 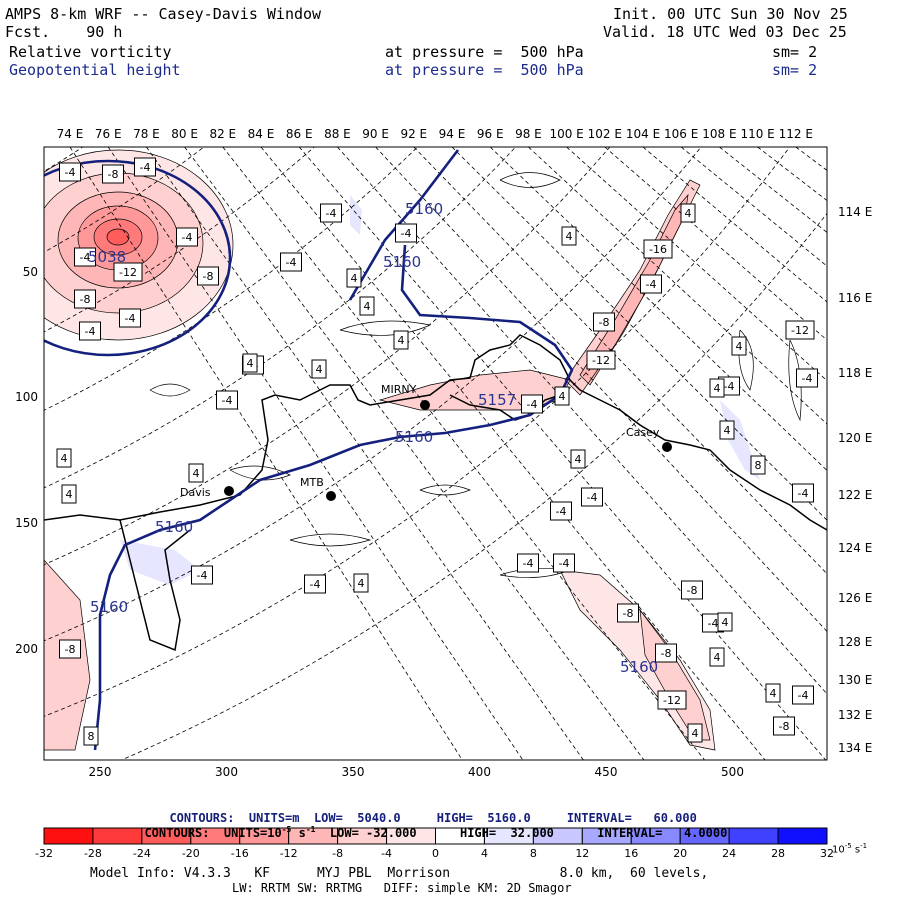 What do you see at coordinates (730, 14) in the screenshot?
I see `init-time: Init. 00 UTC Sun 30 Nov 25` at bounding box center [730, 14].